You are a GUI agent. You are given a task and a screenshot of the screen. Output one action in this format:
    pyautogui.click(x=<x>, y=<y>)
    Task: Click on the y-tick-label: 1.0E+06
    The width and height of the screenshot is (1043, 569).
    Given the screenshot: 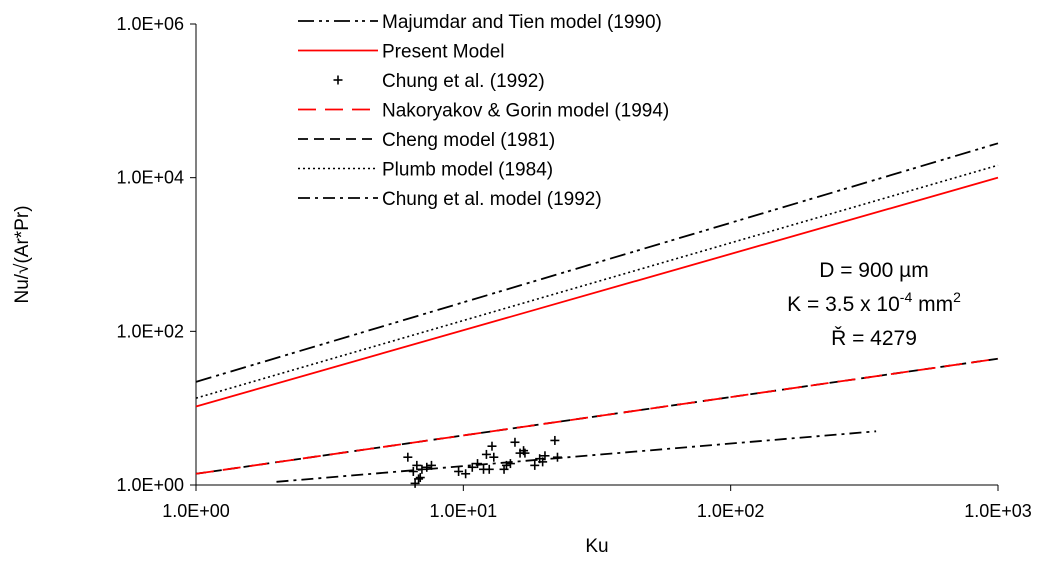 What is the action you would take?
    pyautogui.click(x=150, y=24)
    